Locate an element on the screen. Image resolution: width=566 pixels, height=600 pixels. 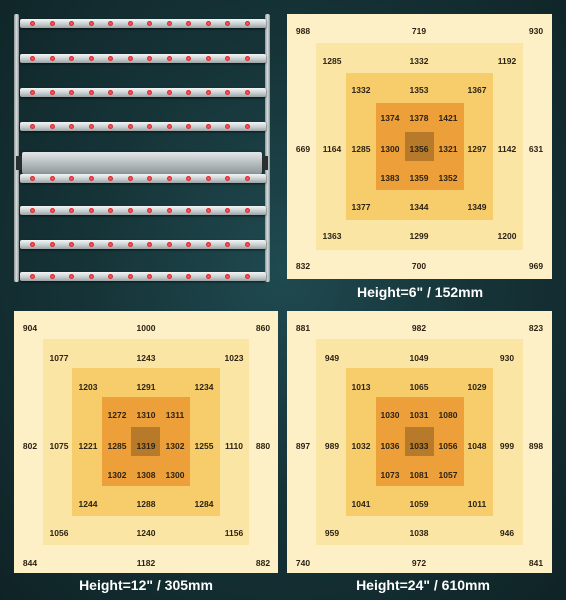
ppfd-value: 1359 is located at coordinates (419, 177).